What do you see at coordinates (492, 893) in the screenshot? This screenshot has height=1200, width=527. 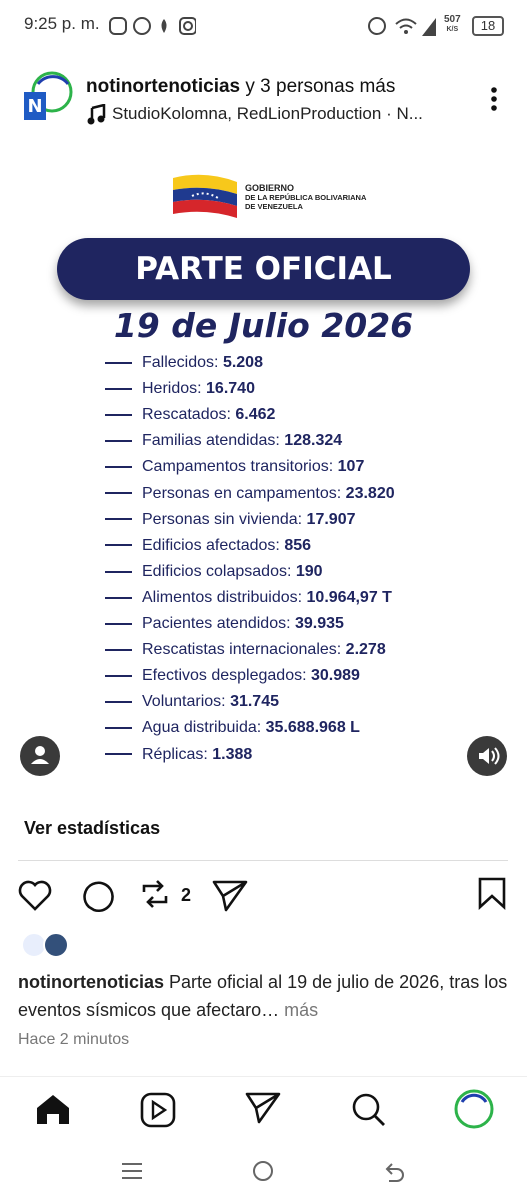 I see `save-button` at bounding box center [492, 893].